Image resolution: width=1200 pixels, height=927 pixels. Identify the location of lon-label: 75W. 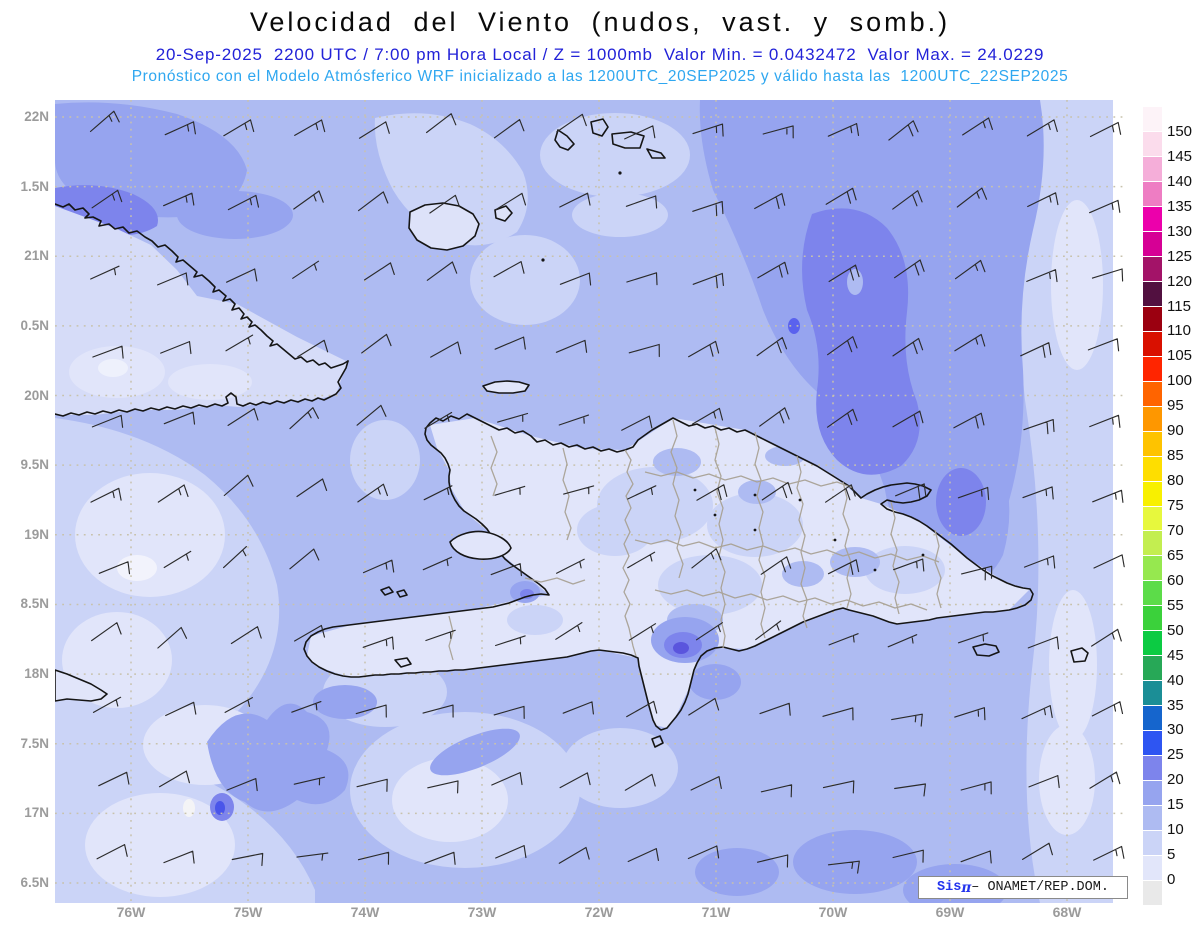
(248, 912).